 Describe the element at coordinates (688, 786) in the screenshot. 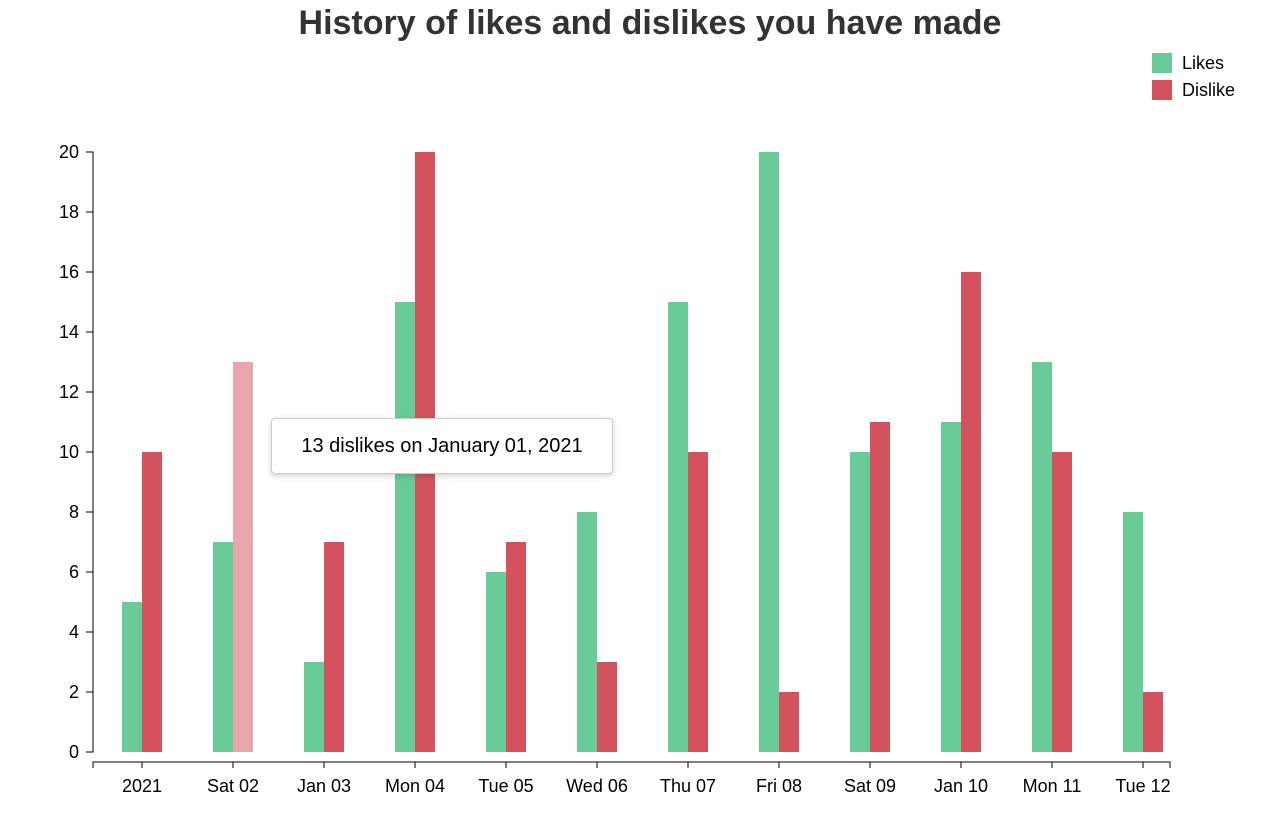

I see `x-tick-label: Thu 07` at that location.